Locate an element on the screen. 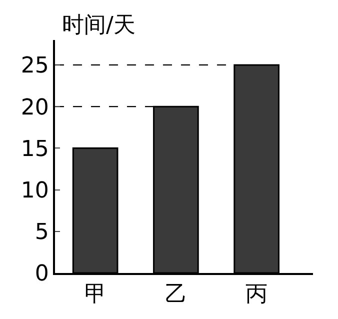 This screenshot has height=319, width=338. y-axis-title: 时间/天 is located at coordinates (99, 25).